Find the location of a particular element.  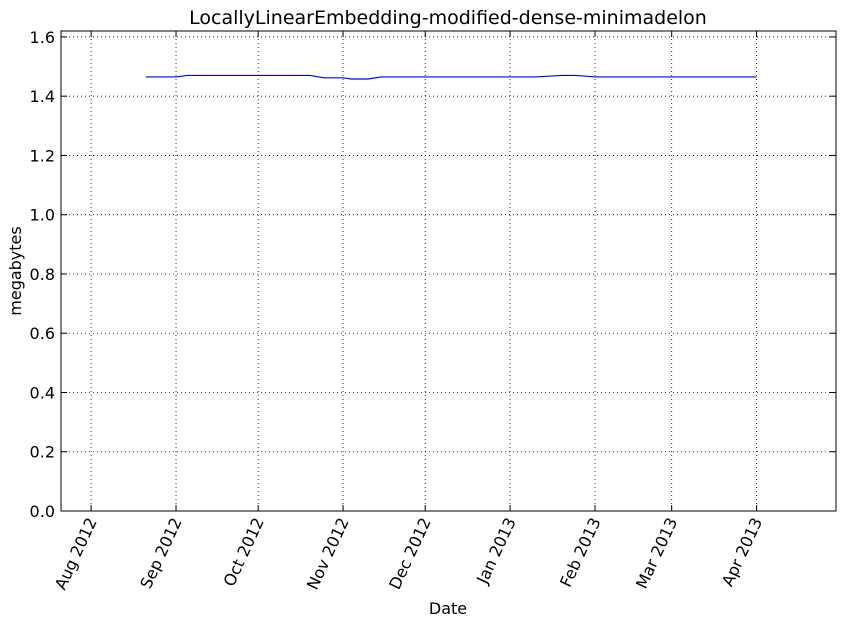

y-axis-title: megabytes is located at coordinates (15, 270).